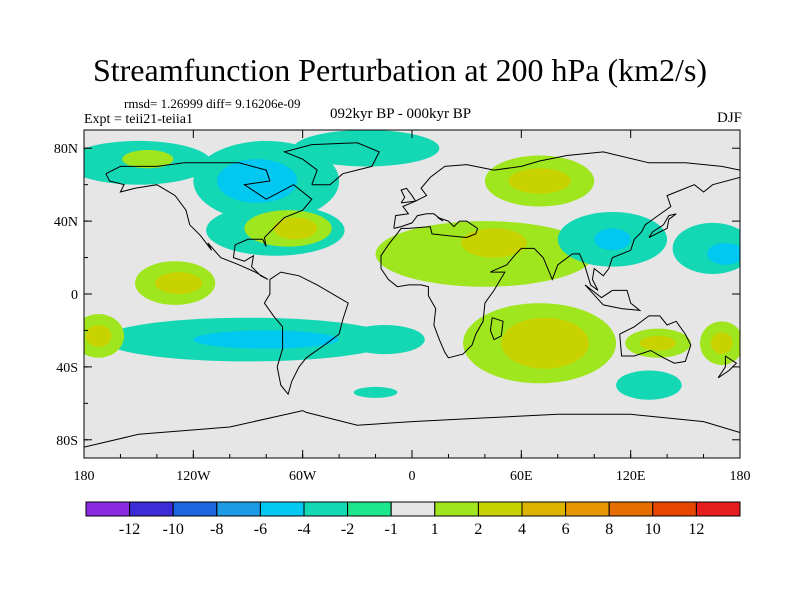 Image resolution: width=800 pixels, height=600 pixels. I want to click on y-tick-label: 80S, so click(67, 441).